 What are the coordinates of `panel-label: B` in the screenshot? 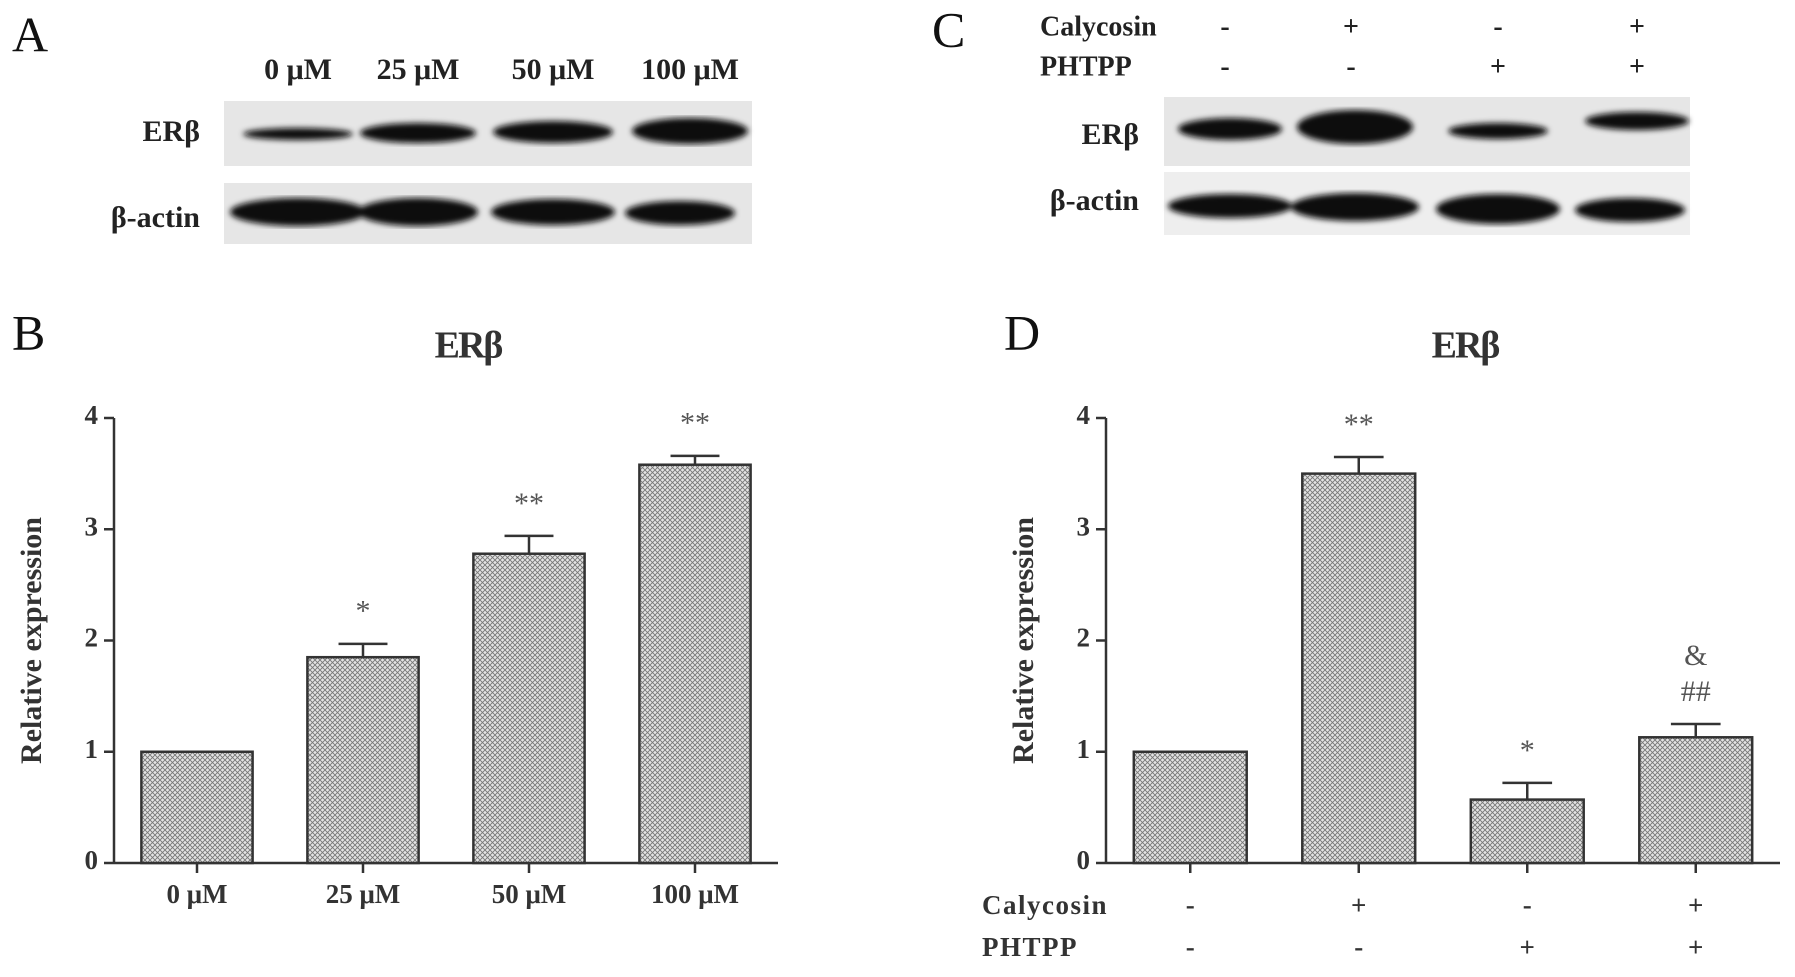 It's located at (28, 332).